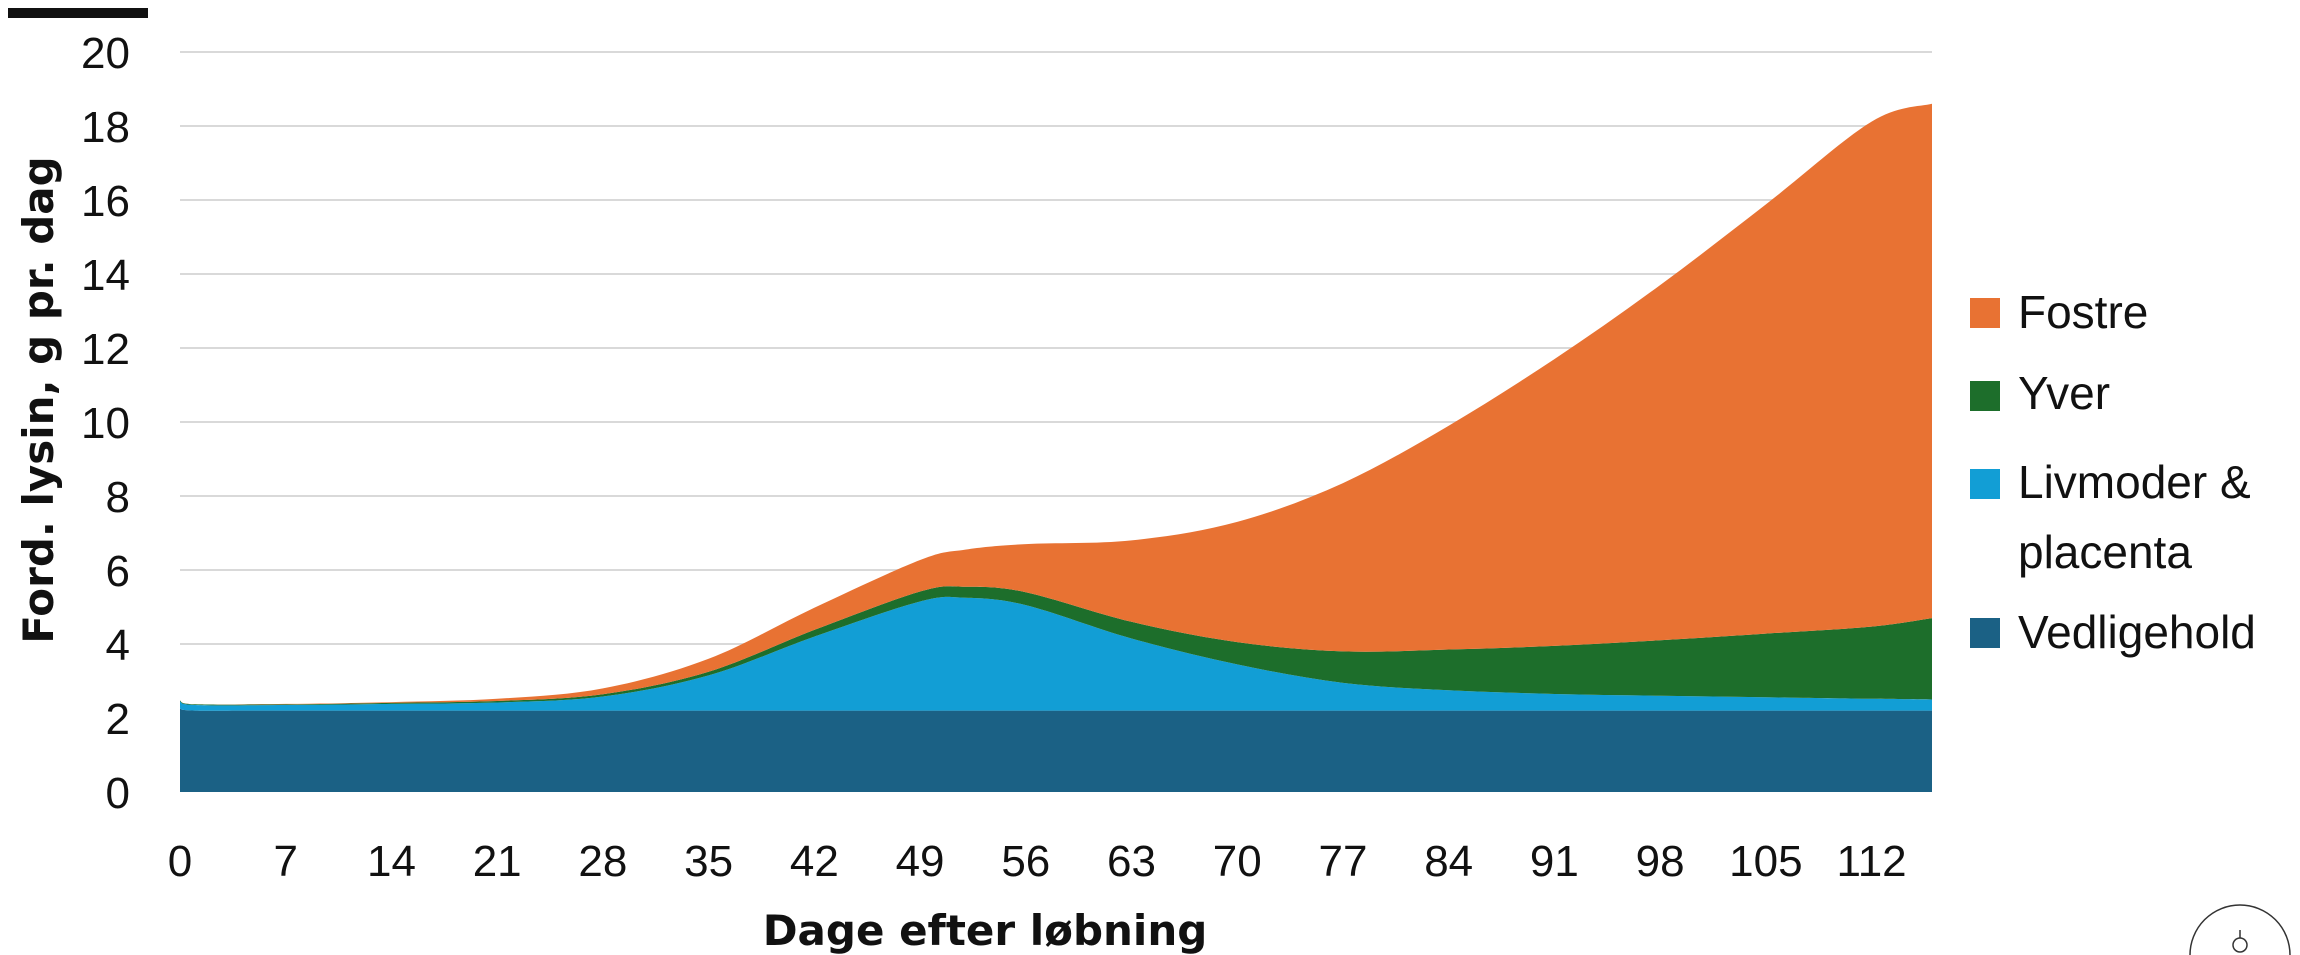 The height and width of the screenshot is (955, 2300). I want to click on x-tick-label: 112, so click(1872, 861).